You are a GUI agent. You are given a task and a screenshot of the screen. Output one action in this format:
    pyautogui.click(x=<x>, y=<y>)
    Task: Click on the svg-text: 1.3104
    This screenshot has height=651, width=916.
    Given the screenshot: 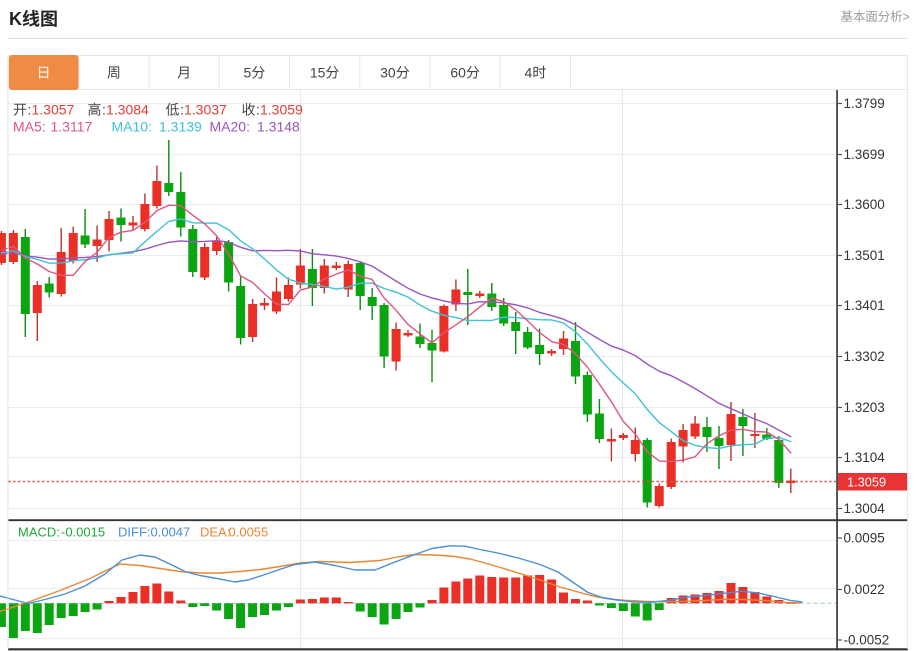 What is the action you would take?
    pyautogui.click(x=865, y=457)
    